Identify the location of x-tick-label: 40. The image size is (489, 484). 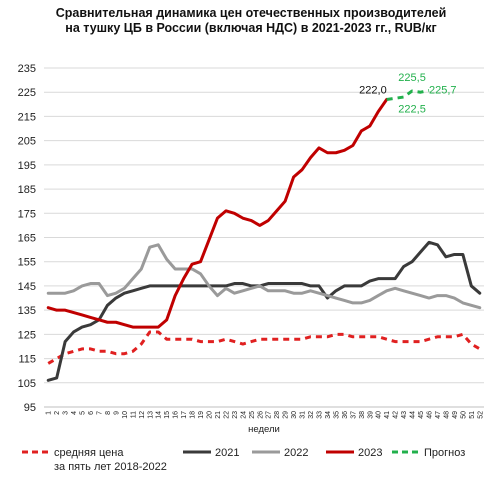
(379, 415).